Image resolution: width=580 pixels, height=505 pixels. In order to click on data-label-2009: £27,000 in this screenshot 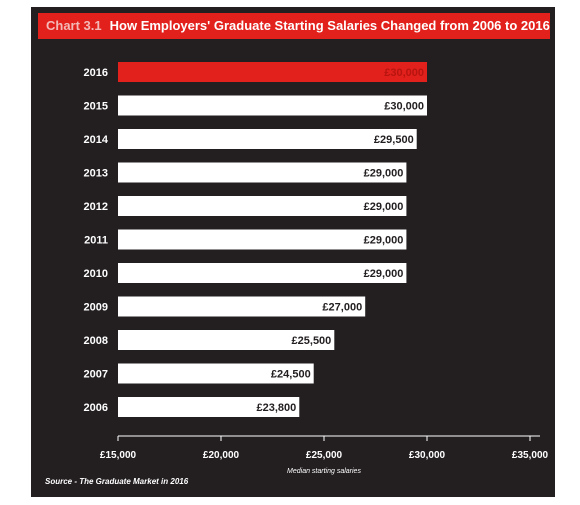, I will do `click(342, 308)`.